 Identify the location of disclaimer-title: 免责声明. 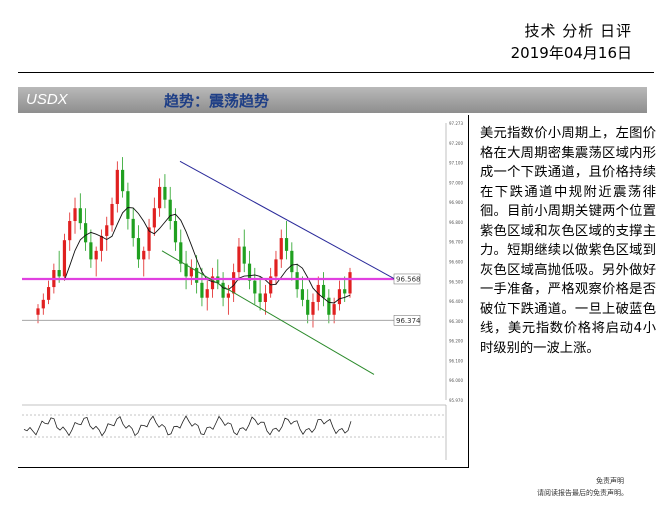
(610, 481).